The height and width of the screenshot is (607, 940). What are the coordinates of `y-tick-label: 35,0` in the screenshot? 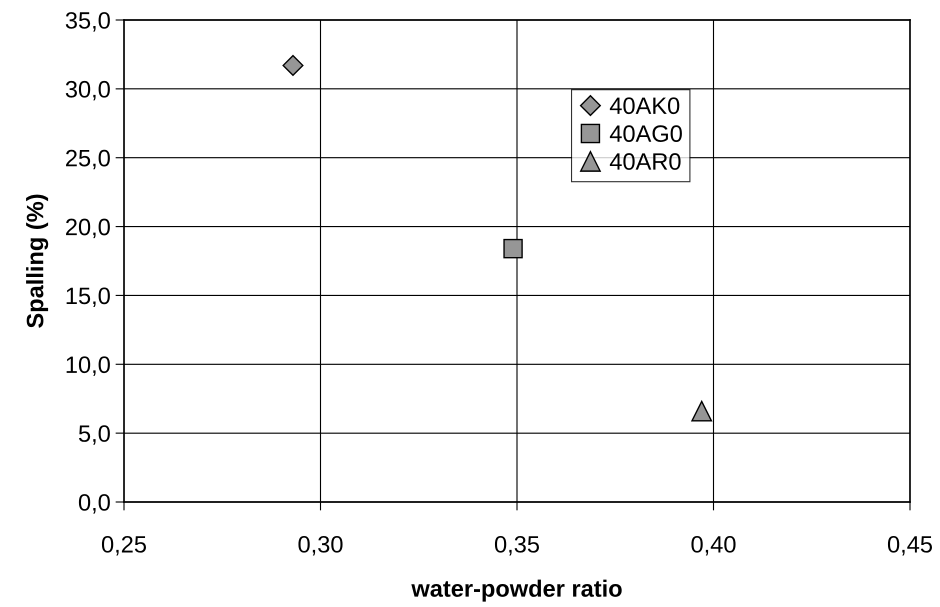 It's located at (88, 22).